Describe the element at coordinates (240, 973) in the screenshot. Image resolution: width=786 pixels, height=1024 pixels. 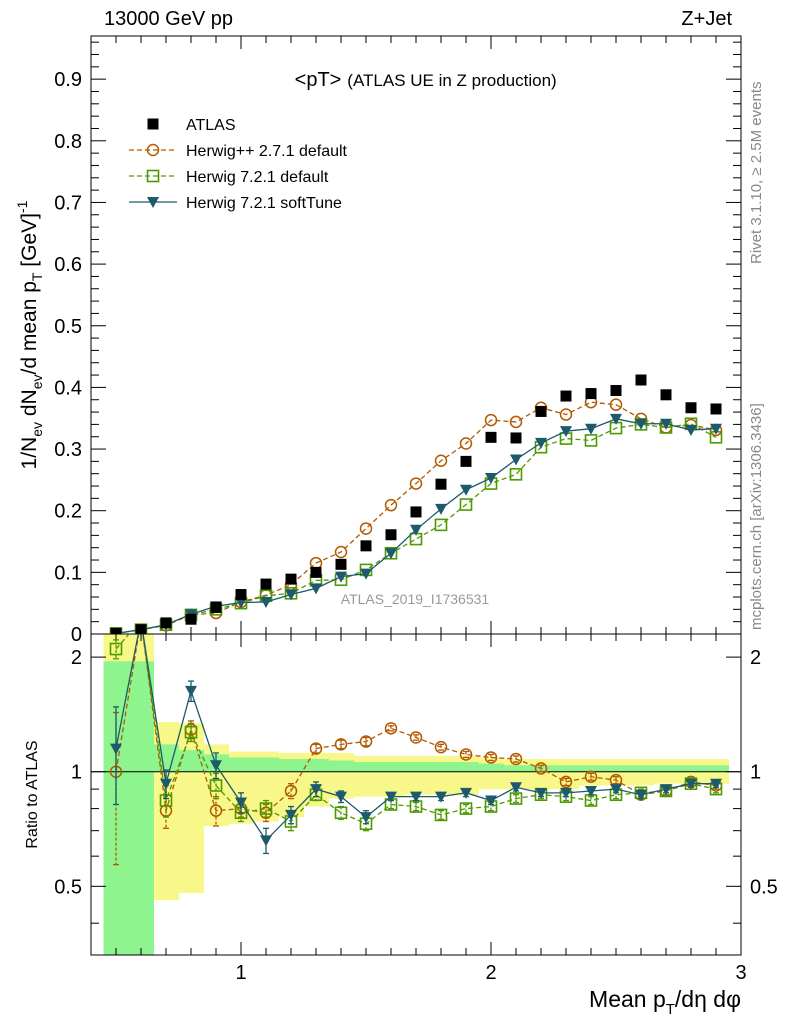
I see `x-tick-label: 1` at that location.